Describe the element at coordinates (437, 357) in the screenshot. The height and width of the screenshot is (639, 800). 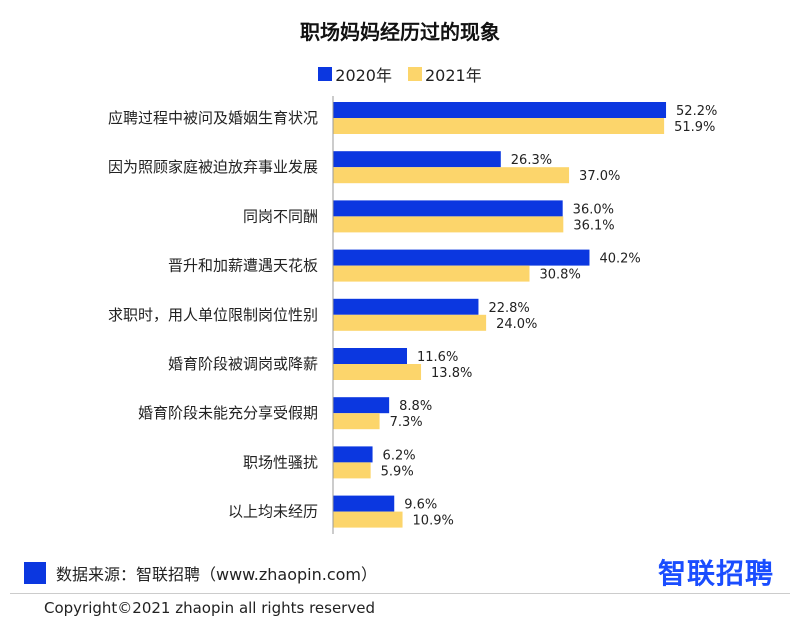
I see `data-label: 11.6%` at that location.